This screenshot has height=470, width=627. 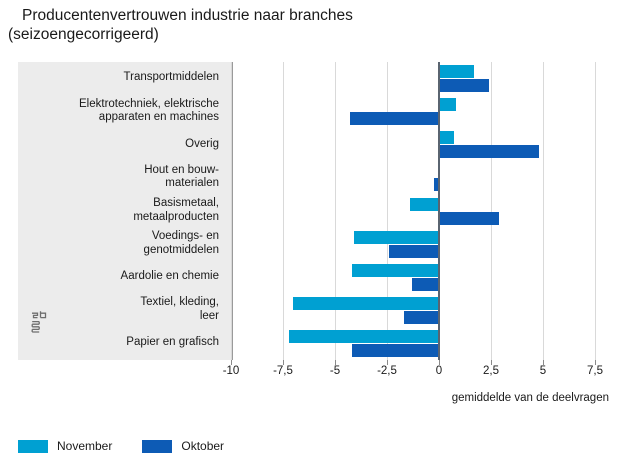 What do you see at coordinates (33, 446) in the screenshot?
I see `legend-swatch-november` at bounding box center [33, 446].